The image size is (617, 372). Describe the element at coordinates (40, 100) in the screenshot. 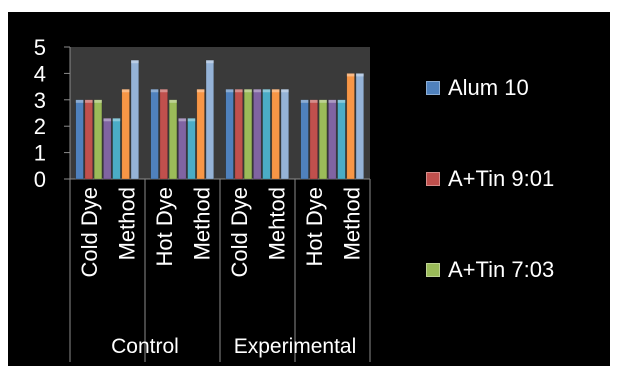

I see `y-tick-label: 3` at that location.